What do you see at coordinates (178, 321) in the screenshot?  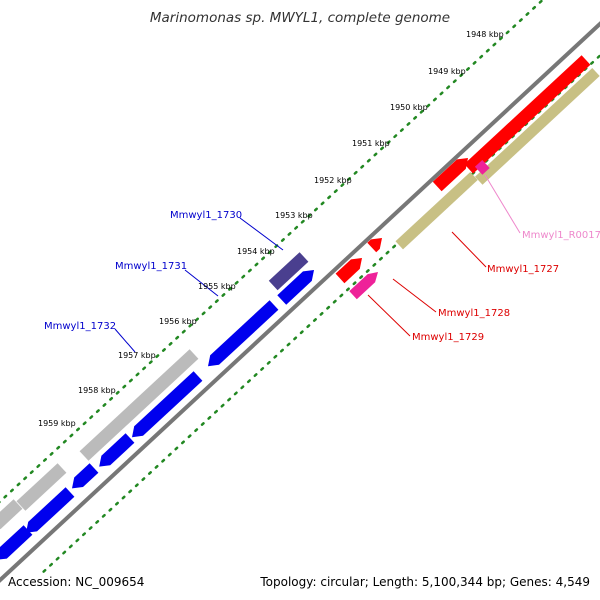 I see `scale-label: 1956 kbp` at bounding box center [178, 321].